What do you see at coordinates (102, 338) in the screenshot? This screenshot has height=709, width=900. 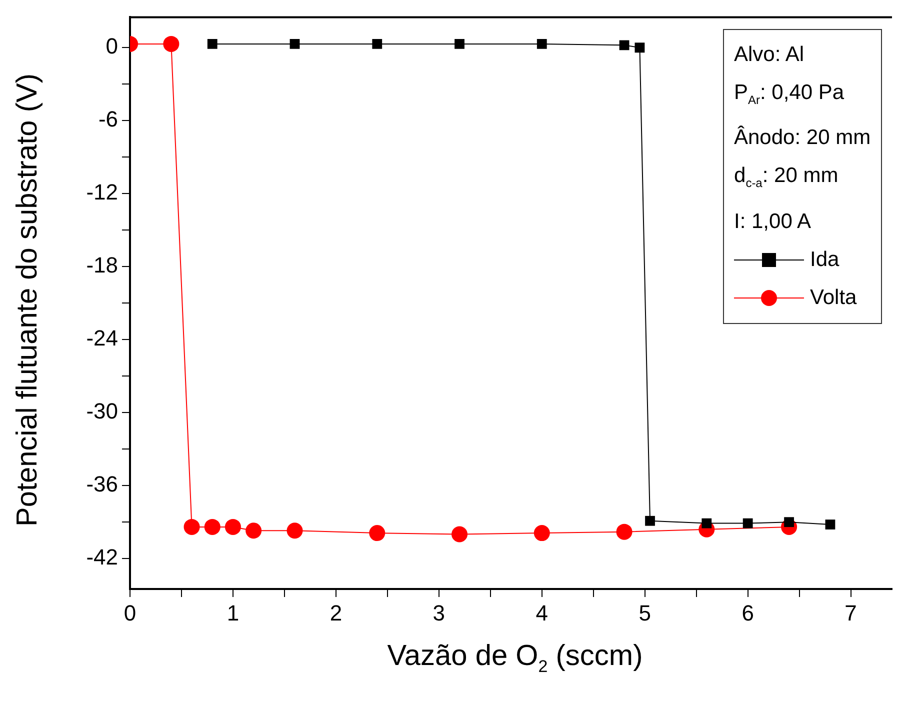 I see `y-tick-label: -24` at bounding box center [102, 338].